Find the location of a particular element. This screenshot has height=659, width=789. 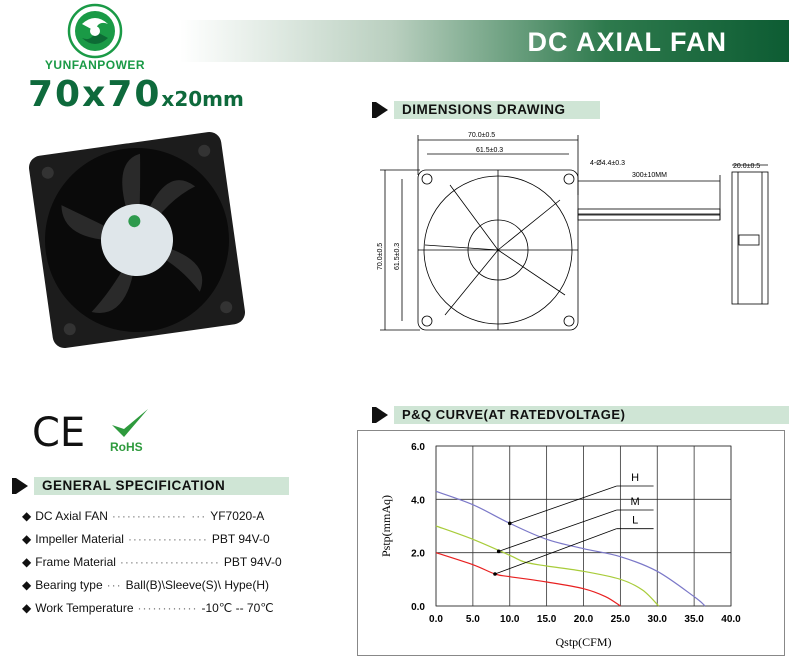

spec-value: Ball(B)\Sleeve(S)\ Hype(H) is located at coordinates (197, 585).